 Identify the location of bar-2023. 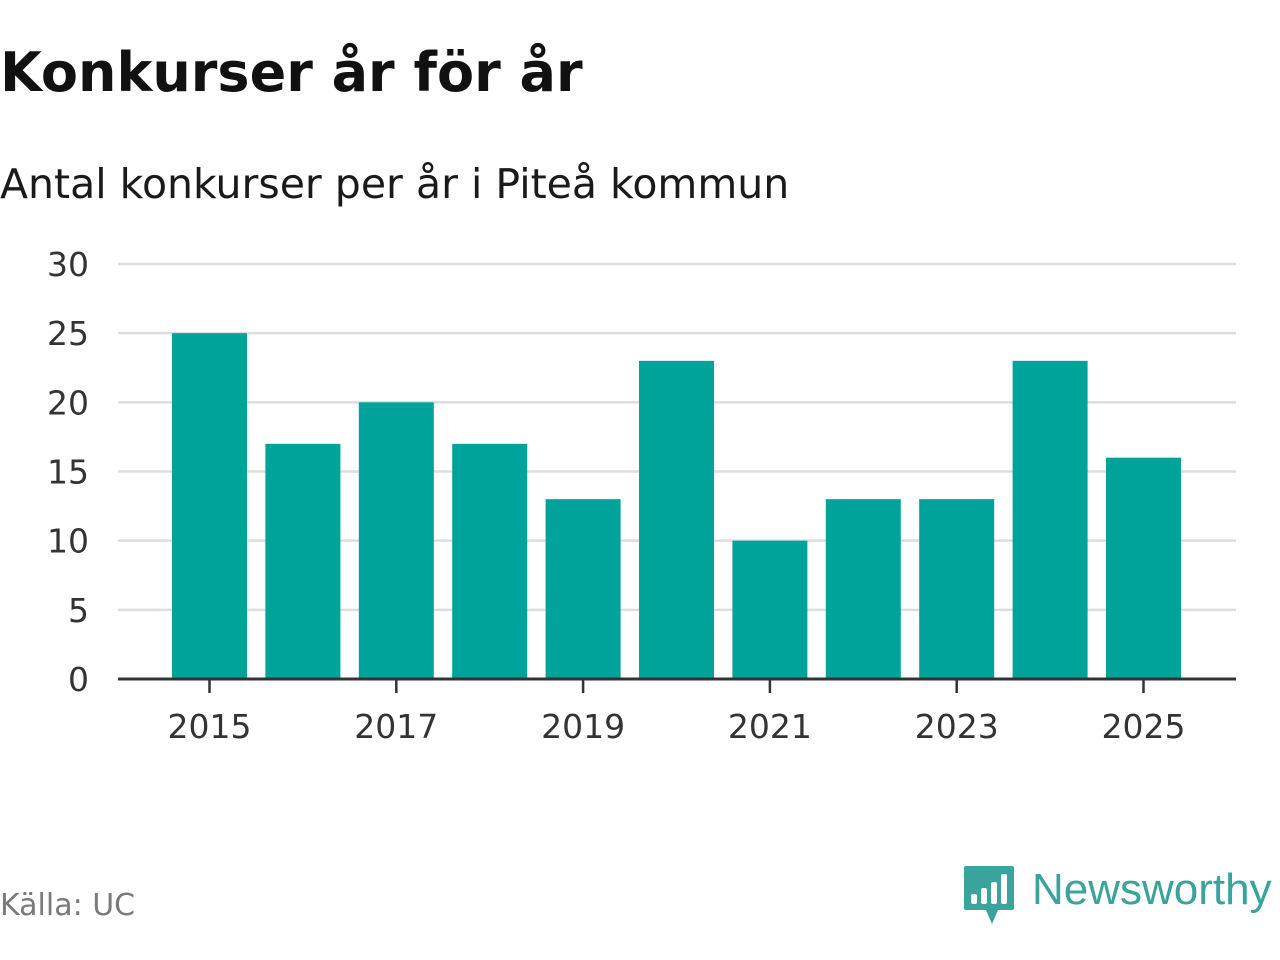
(957, 589).